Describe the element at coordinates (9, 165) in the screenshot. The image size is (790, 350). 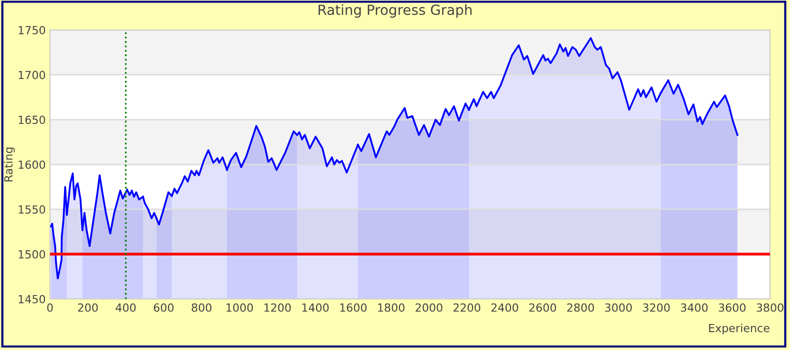
I see `y-axis-title: Rating` at that location.